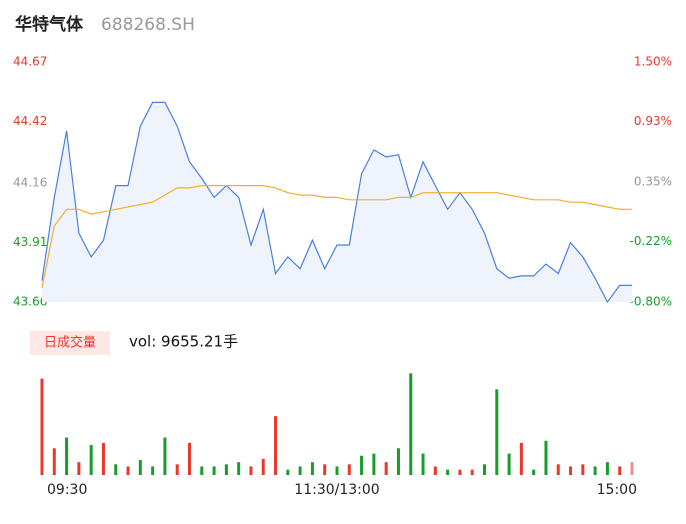 The width and height of the screenshot is (686, 524). Describe the element at coordinates (653, 121) in the screenshot. I see `y2-tick-label: 0.93%` at that location.